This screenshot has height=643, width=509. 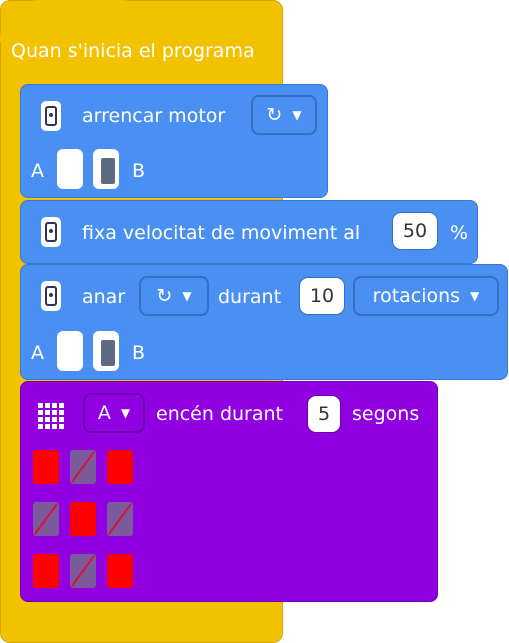 What do you see at coordinates (80, 21) in the screenshot?
I see `hat-block-cap` at bounding box center [80, 21].